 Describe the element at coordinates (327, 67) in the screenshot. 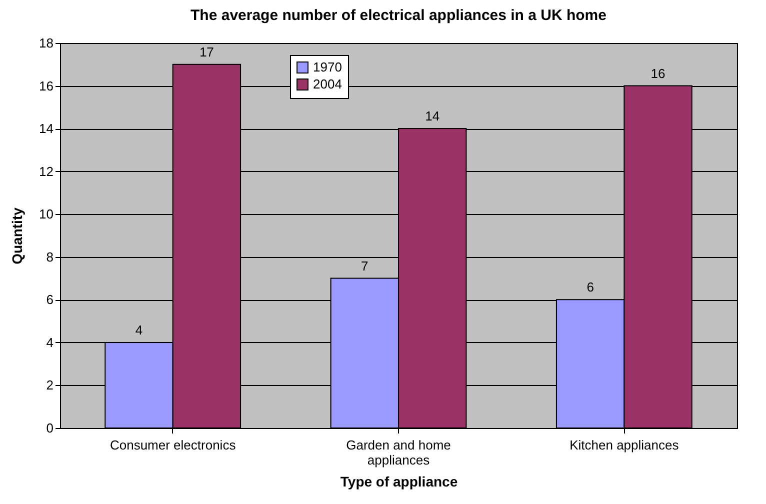

I see `legend-label: 1970` at that location.